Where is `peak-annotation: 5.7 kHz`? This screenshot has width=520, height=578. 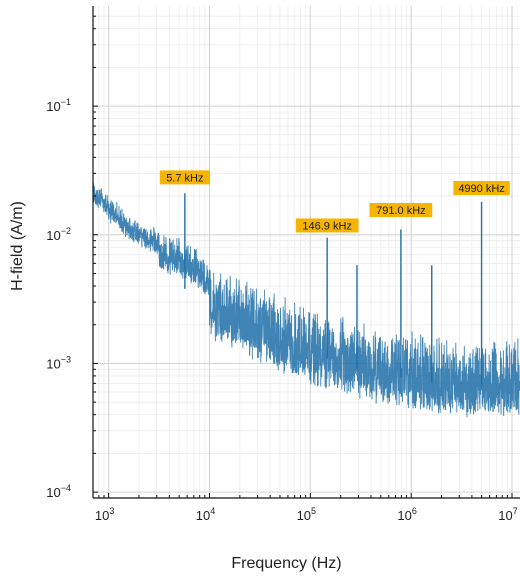 peak-annotation: 5.7 kHz is located at coordinates (184, 177).